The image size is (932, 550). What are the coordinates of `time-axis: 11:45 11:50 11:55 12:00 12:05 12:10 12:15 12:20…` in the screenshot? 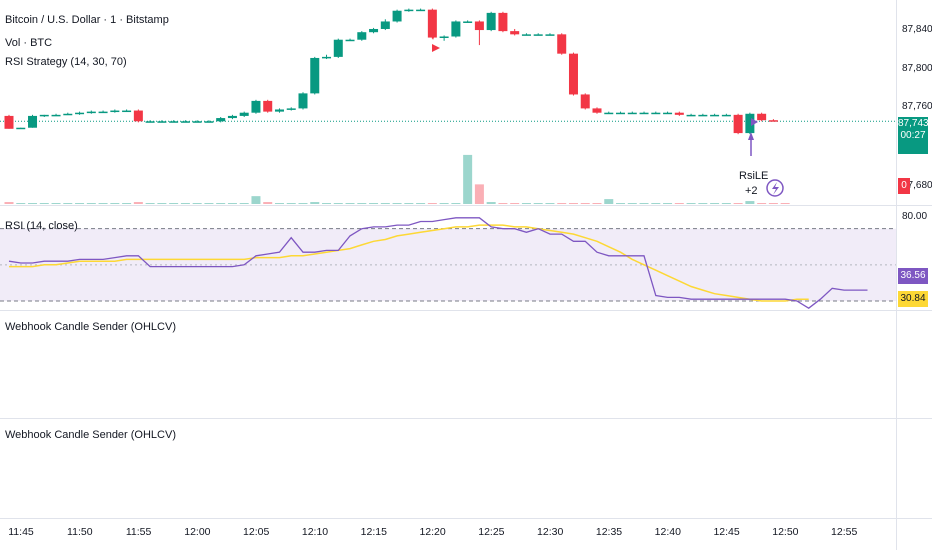 It's located at (432, 532).